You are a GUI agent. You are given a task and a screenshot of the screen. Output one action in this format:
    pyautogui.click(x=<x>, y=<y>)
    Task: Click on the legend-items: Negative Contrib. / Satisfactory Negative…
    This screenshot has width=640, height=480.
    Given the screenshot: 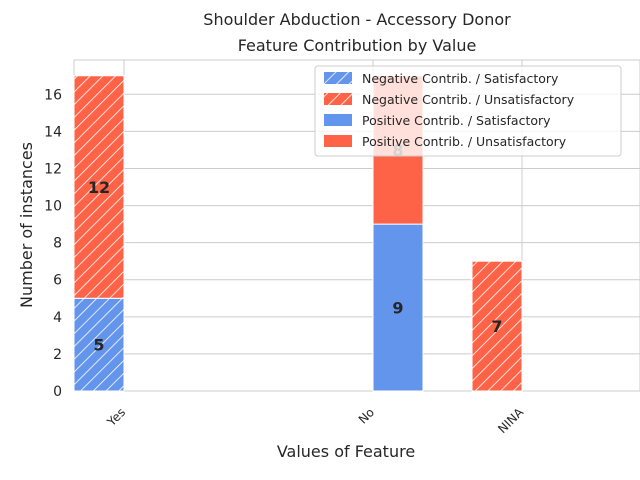 What is the action you would take?
    pyautogui.click(x=449, y=110)
    